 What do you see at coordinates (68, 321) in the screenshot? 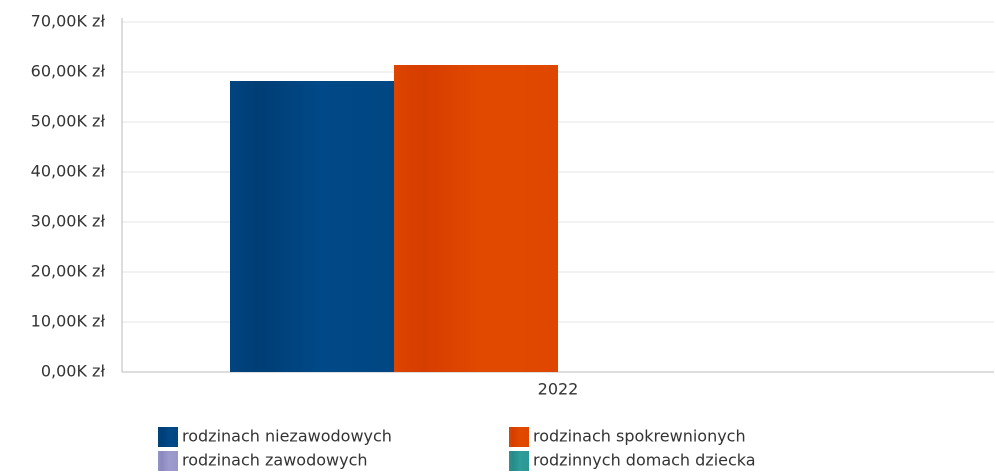
I see `y-tick-label: 10,00K zł` at bounding box center [68, 321].